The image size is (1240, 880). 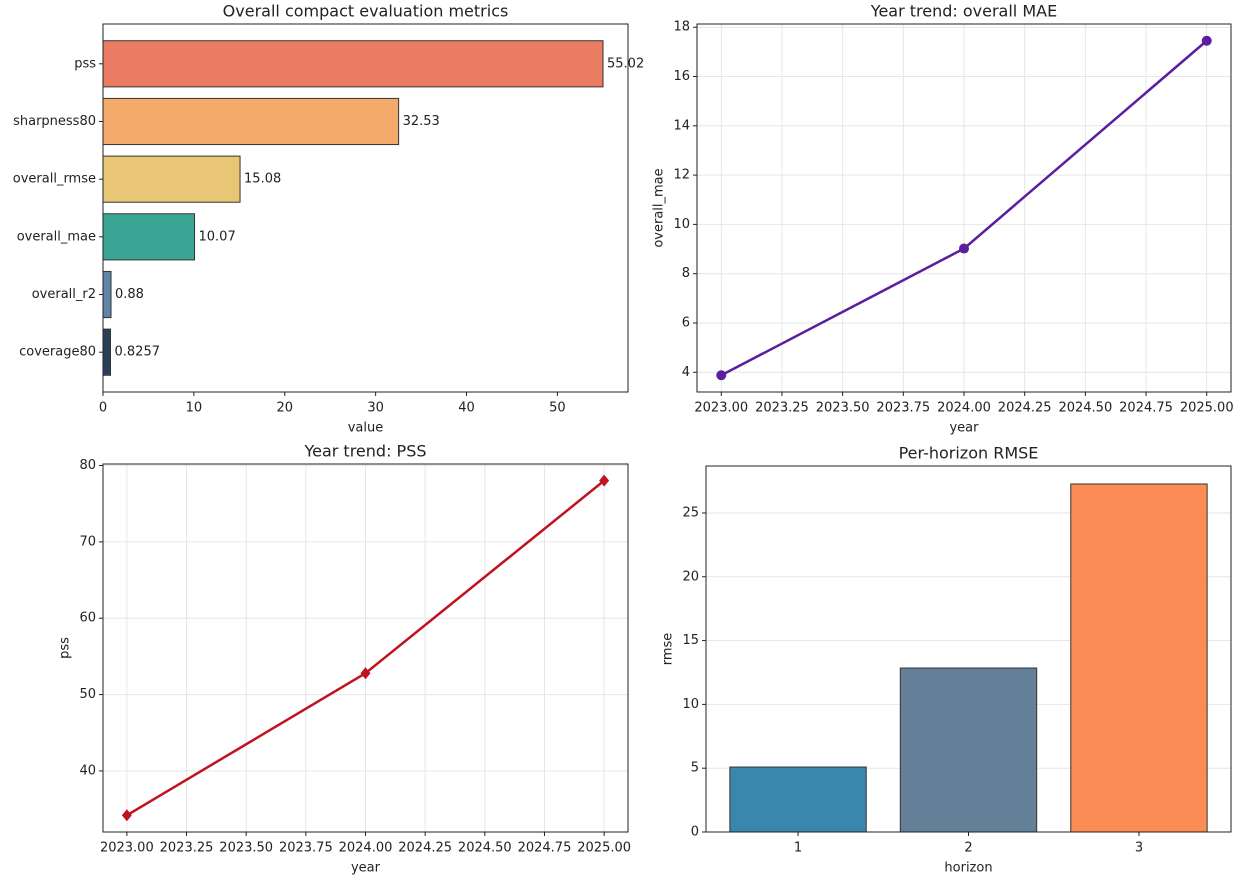 I want to click on x-axis-label: horizon, so click(x=968, y=868).